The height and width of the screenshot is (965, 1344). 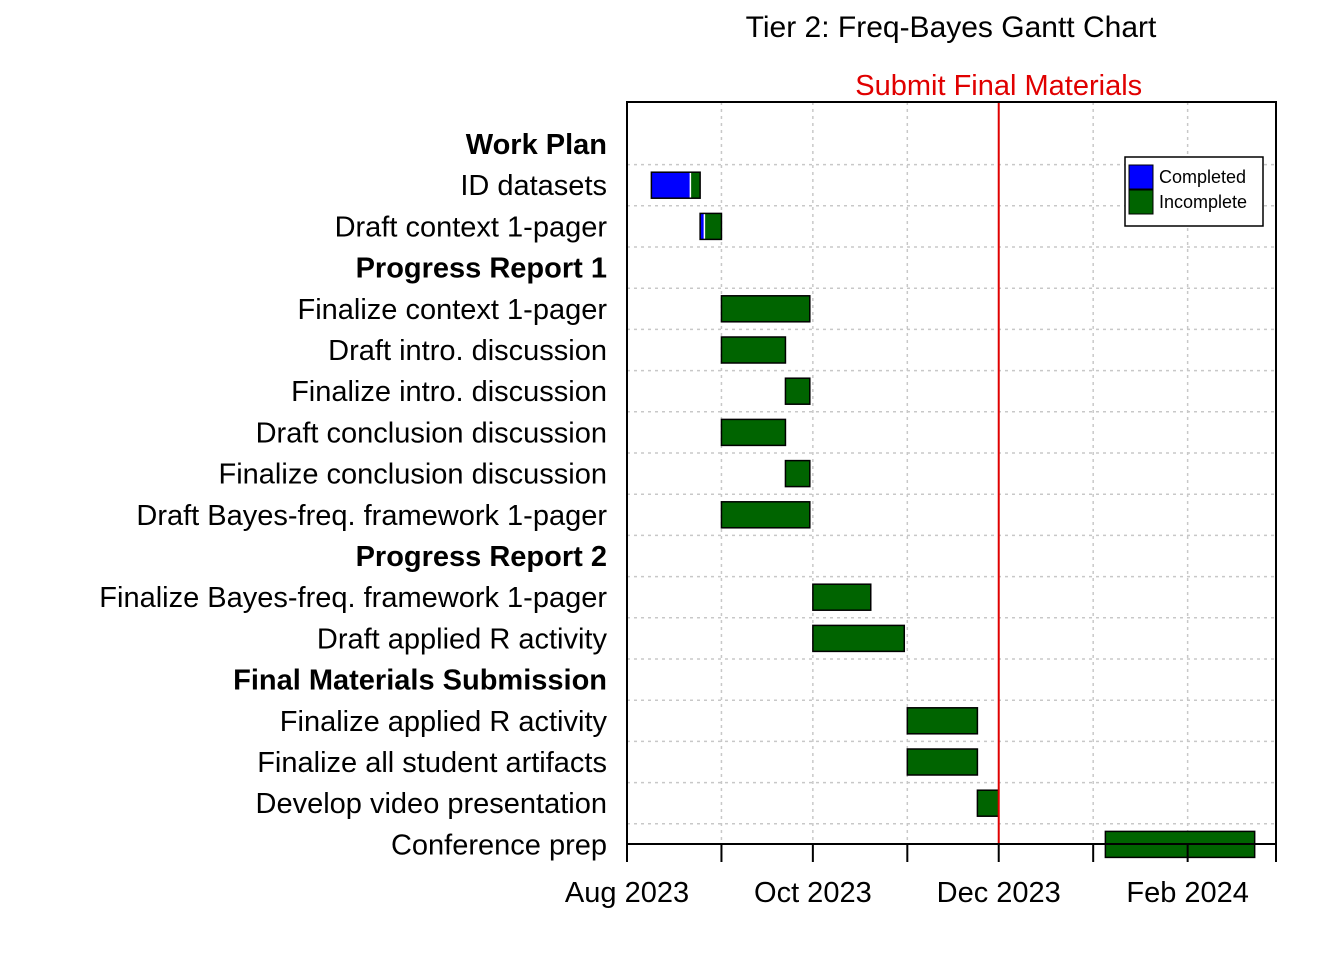 I want to click on task-label: Finalize intro. discussion, so click(x=449, y=392).